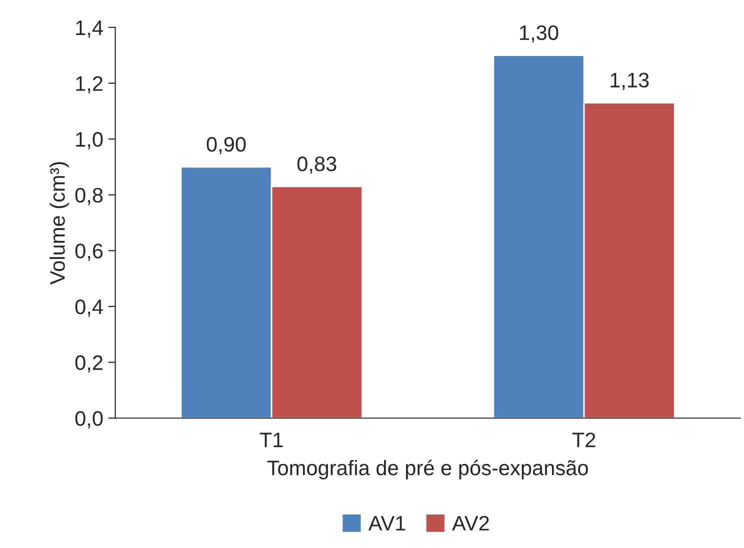 This screenshot has width=744, height=548. Describe the element at coordinates (427, 470) in the screenshot. I see `x-axis-title: Tomografia de pré e pós-expansão` at that location.